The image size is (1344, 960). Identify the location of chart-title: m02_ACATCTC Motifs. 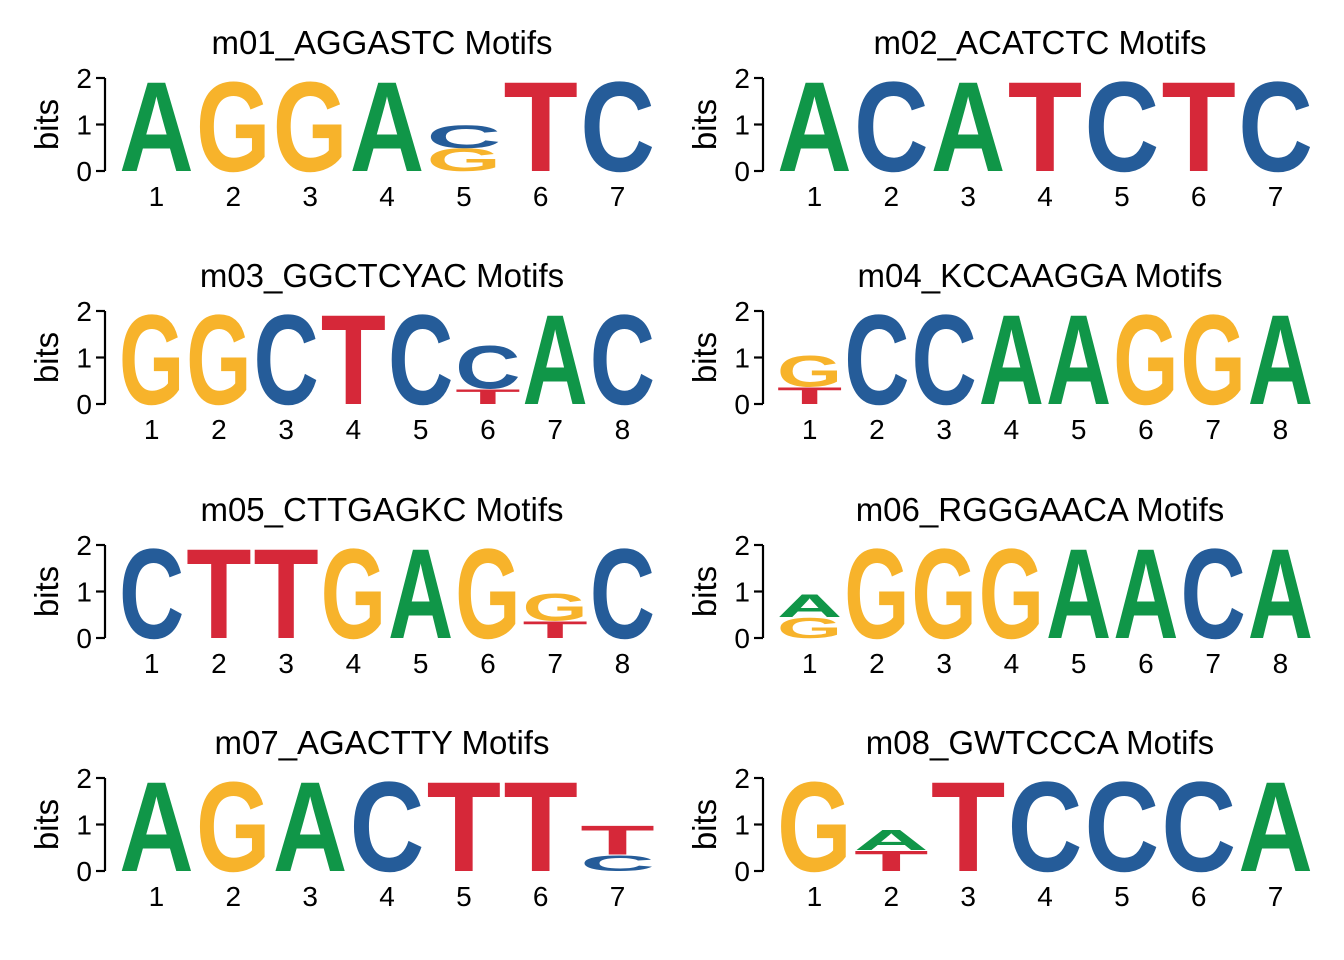
(1039, 42).